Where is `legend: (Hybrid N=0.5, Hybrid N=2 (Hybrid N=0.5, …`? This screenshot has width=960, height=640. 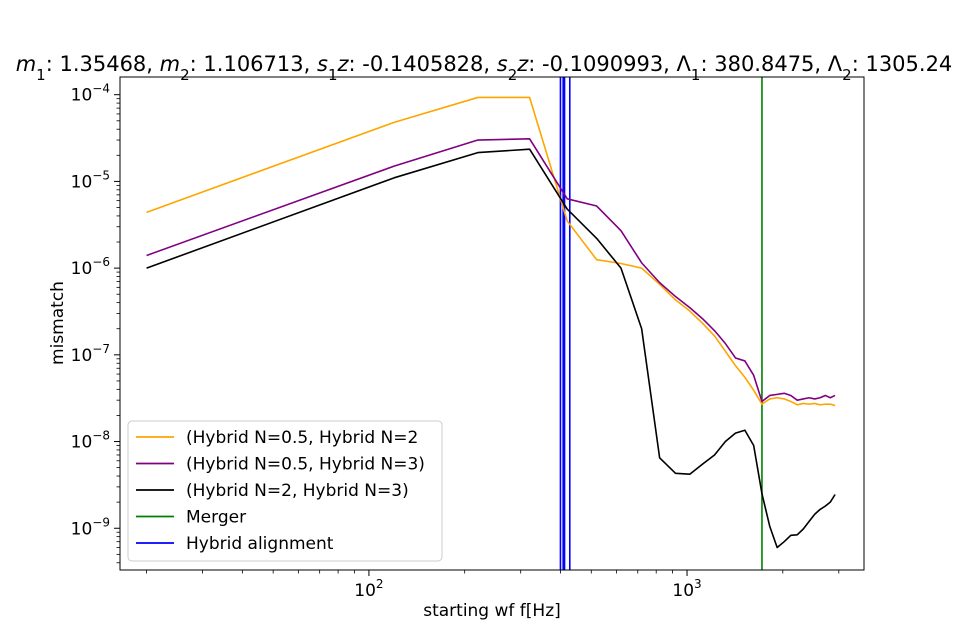
legend: (Hybrid N=0.5, Hybrid N=2 (Hybrid N=0.5, … is located at coordinates (285, 491).